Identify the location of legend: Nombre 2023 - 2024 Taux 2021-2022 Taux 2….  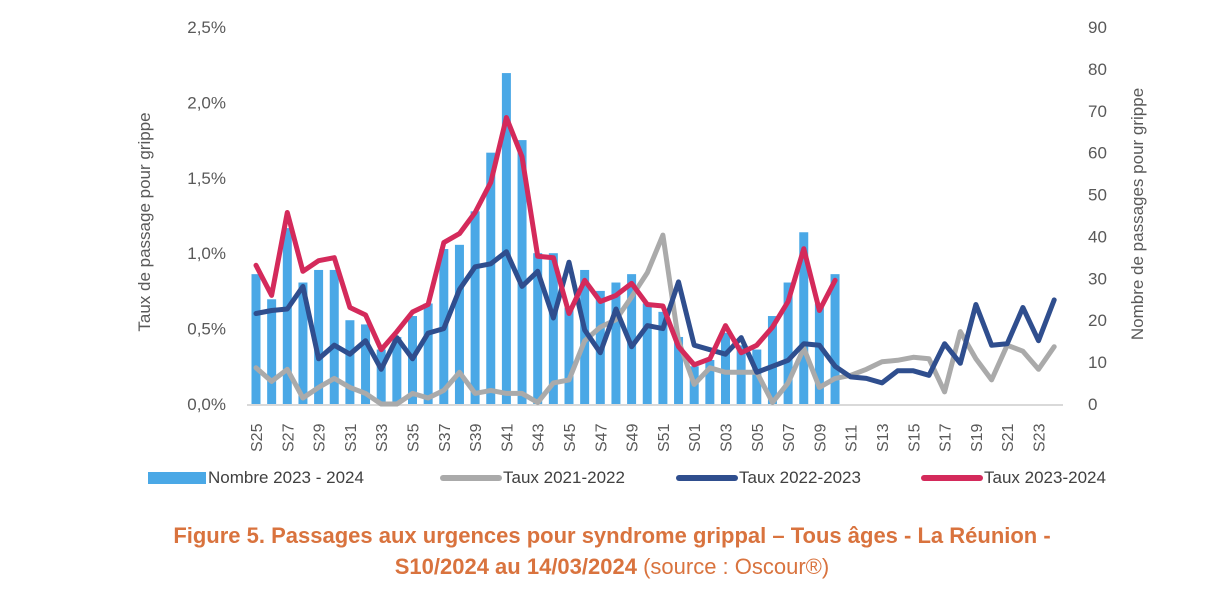
(648, 481).